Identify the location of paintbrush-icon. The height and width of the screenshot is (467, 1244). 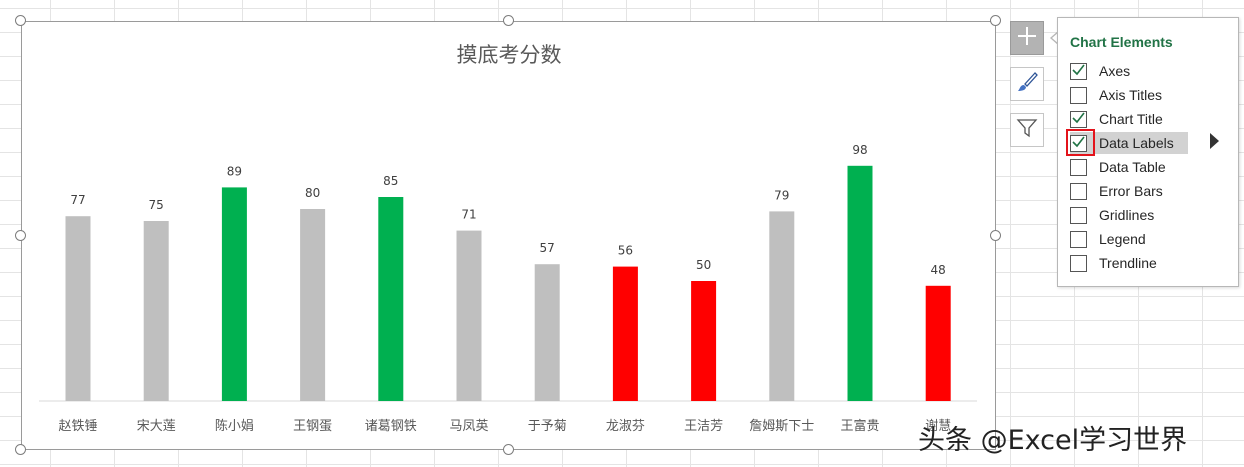
(1027, 84).